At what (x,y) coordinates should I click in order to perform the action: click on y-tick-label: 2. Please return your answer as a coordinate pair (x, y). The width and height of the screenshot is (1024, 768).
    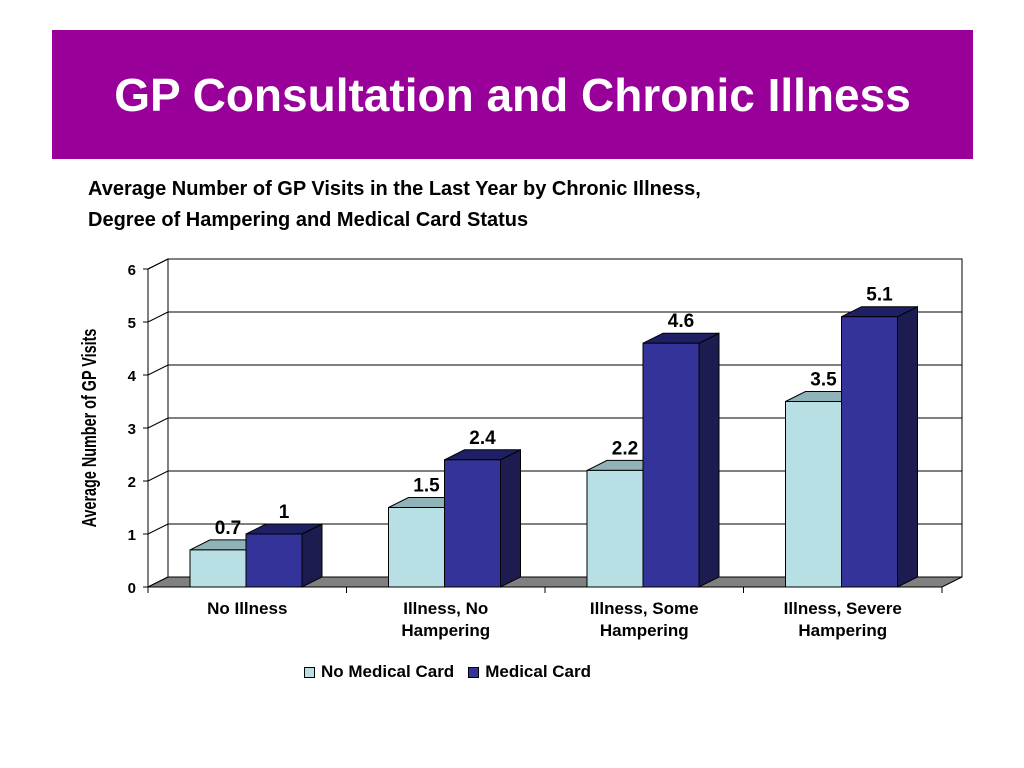
    Looking at the image, I should click on (132, 482).